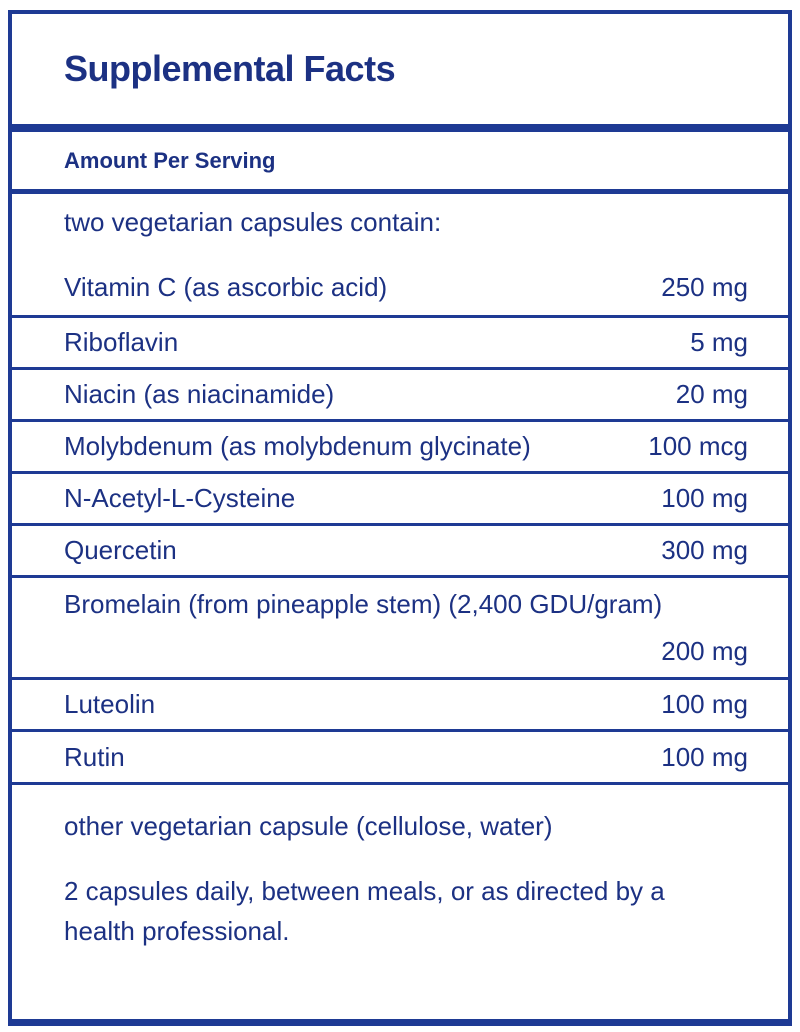 The image size is (800, 1032). What do you see at coordinates (94, 756) in the screenshot?
I see `ingredient-name: Rutin` at bounding box center [94, 756].